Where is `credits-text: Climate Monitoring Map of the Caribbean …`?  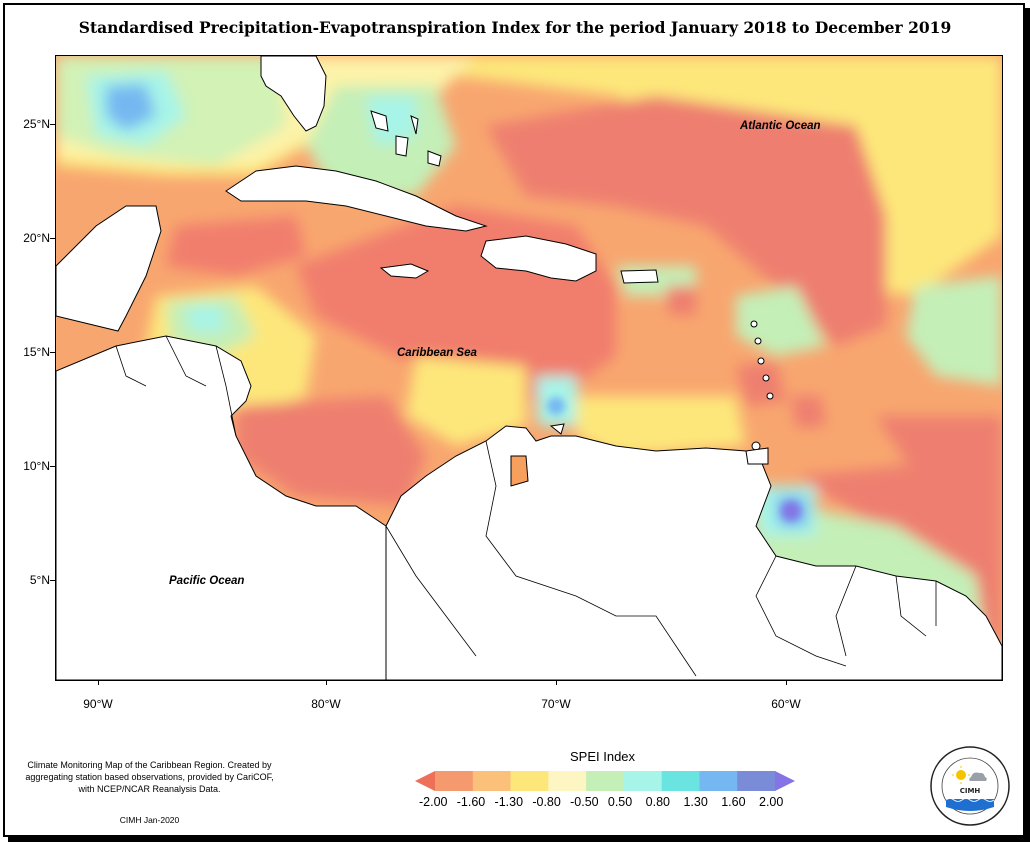 credits-text: Climate Monitoring Map of the Caribbean … is located at coordinates (149, 777).